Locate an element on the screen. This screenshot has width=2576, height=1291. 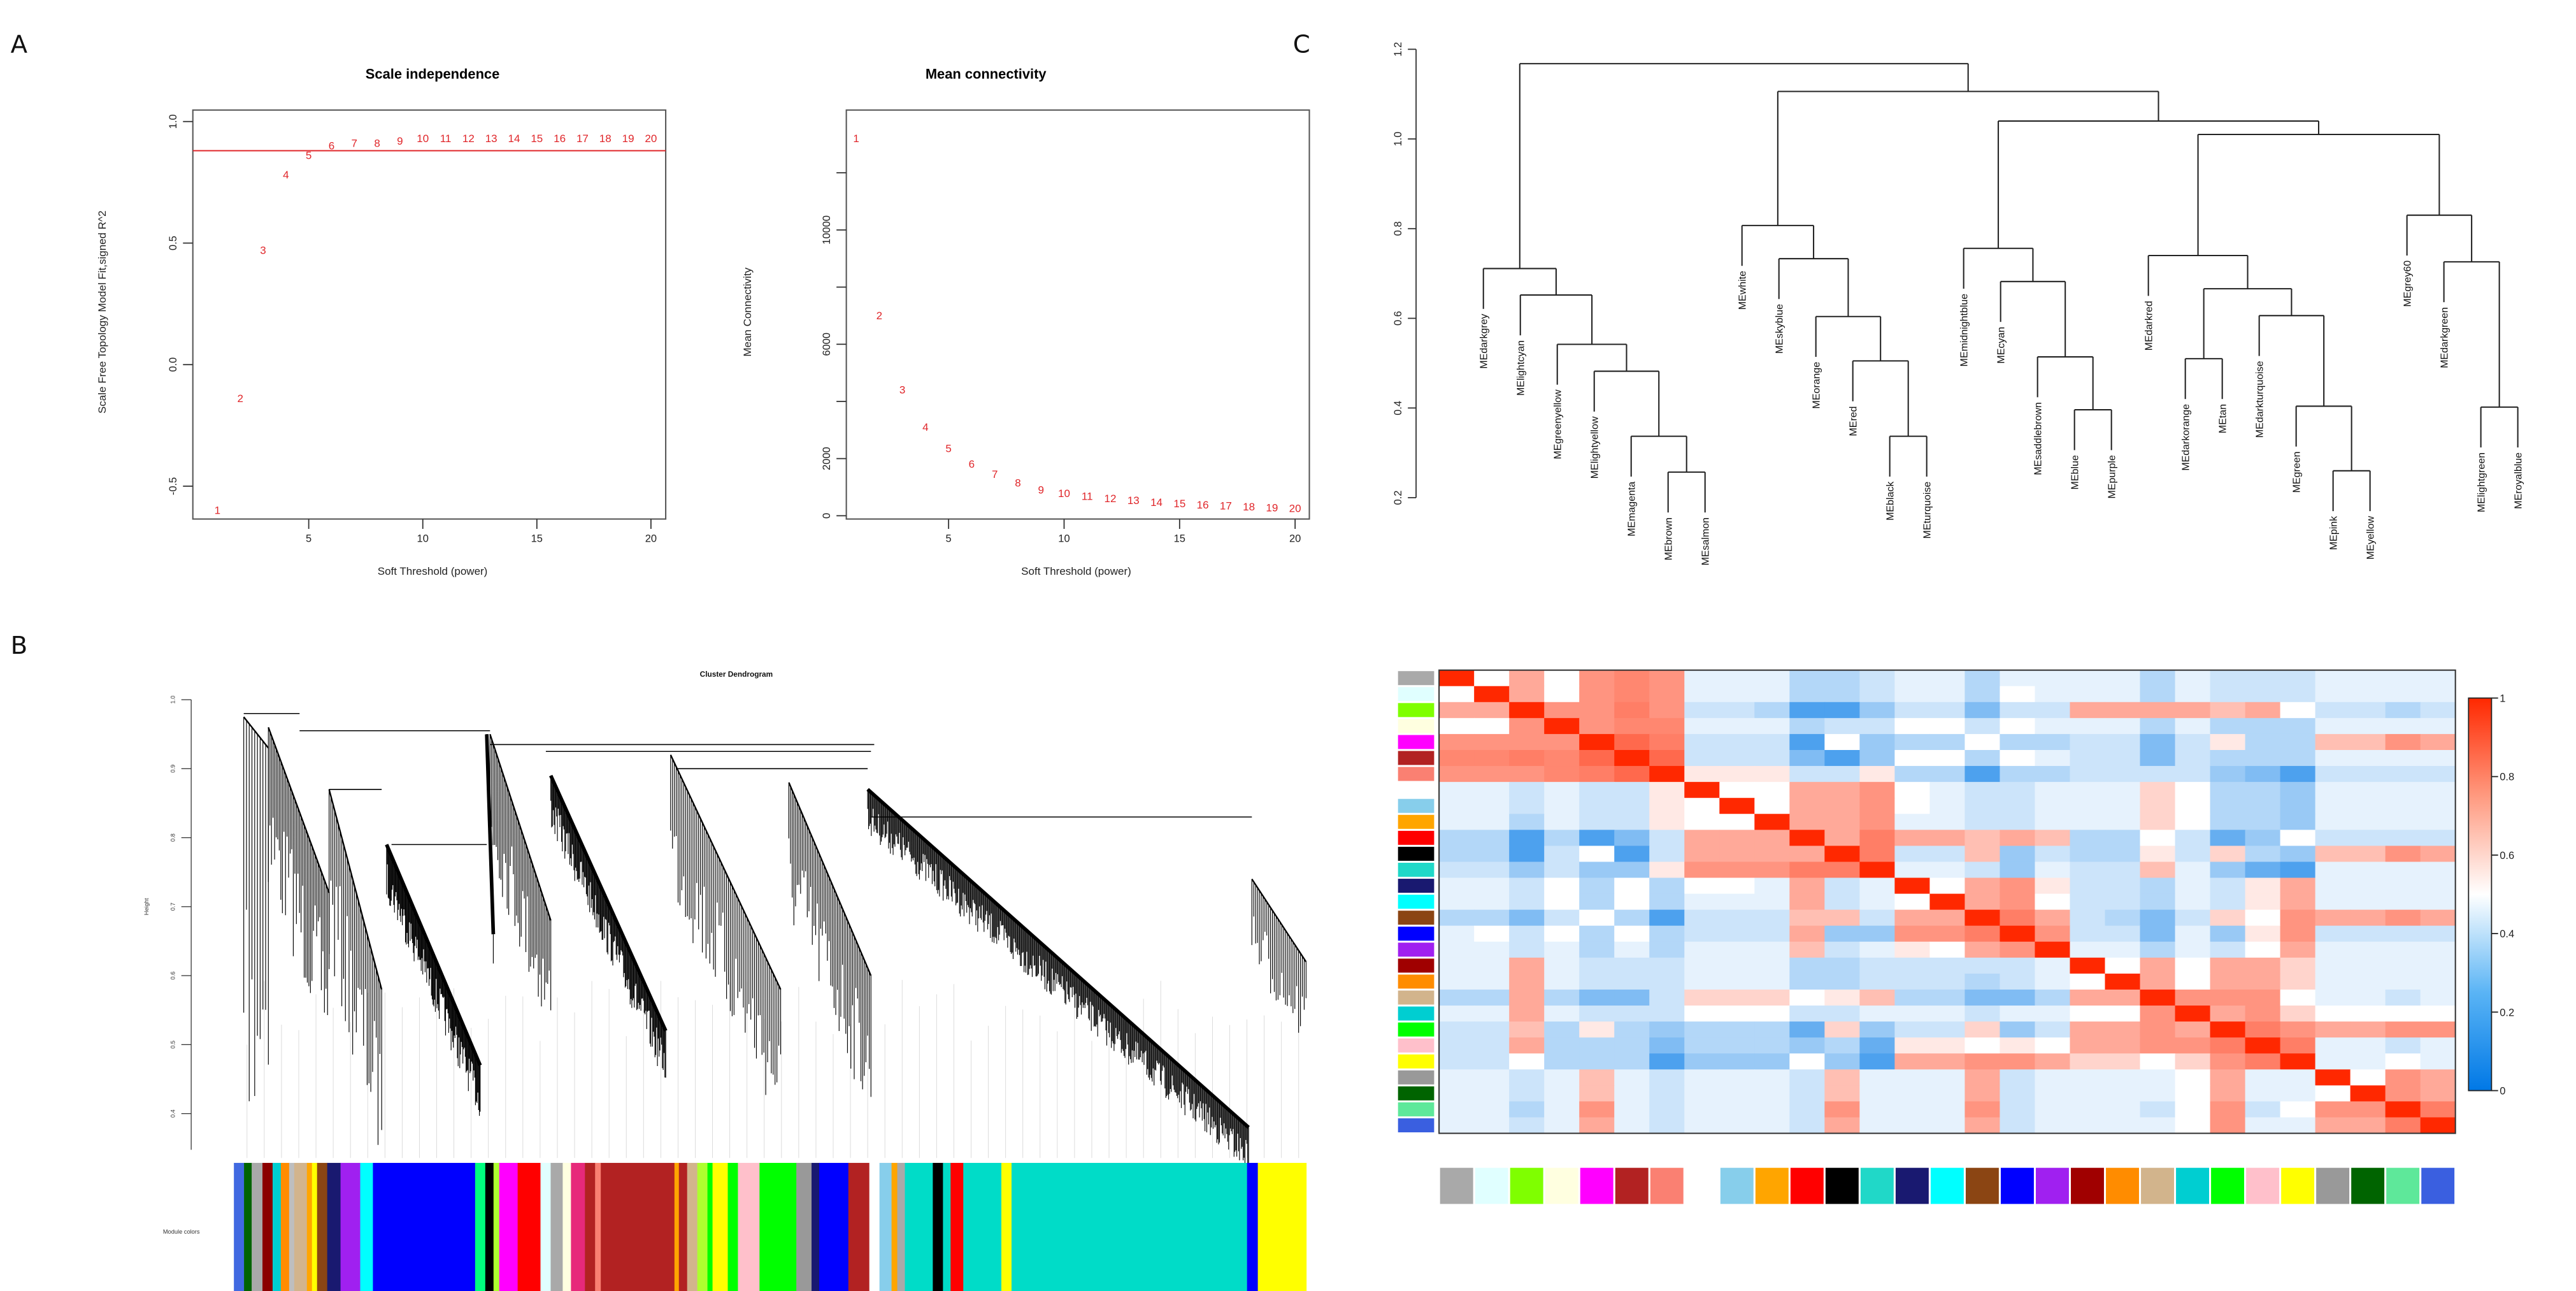
x-axis-label: Soft Threshold (power) is located at coordinates (1076, 571).